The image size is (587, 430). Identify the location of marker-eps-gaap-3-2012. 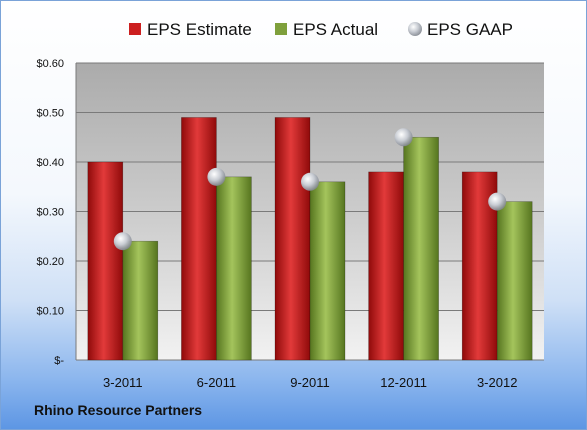
(497, 201).